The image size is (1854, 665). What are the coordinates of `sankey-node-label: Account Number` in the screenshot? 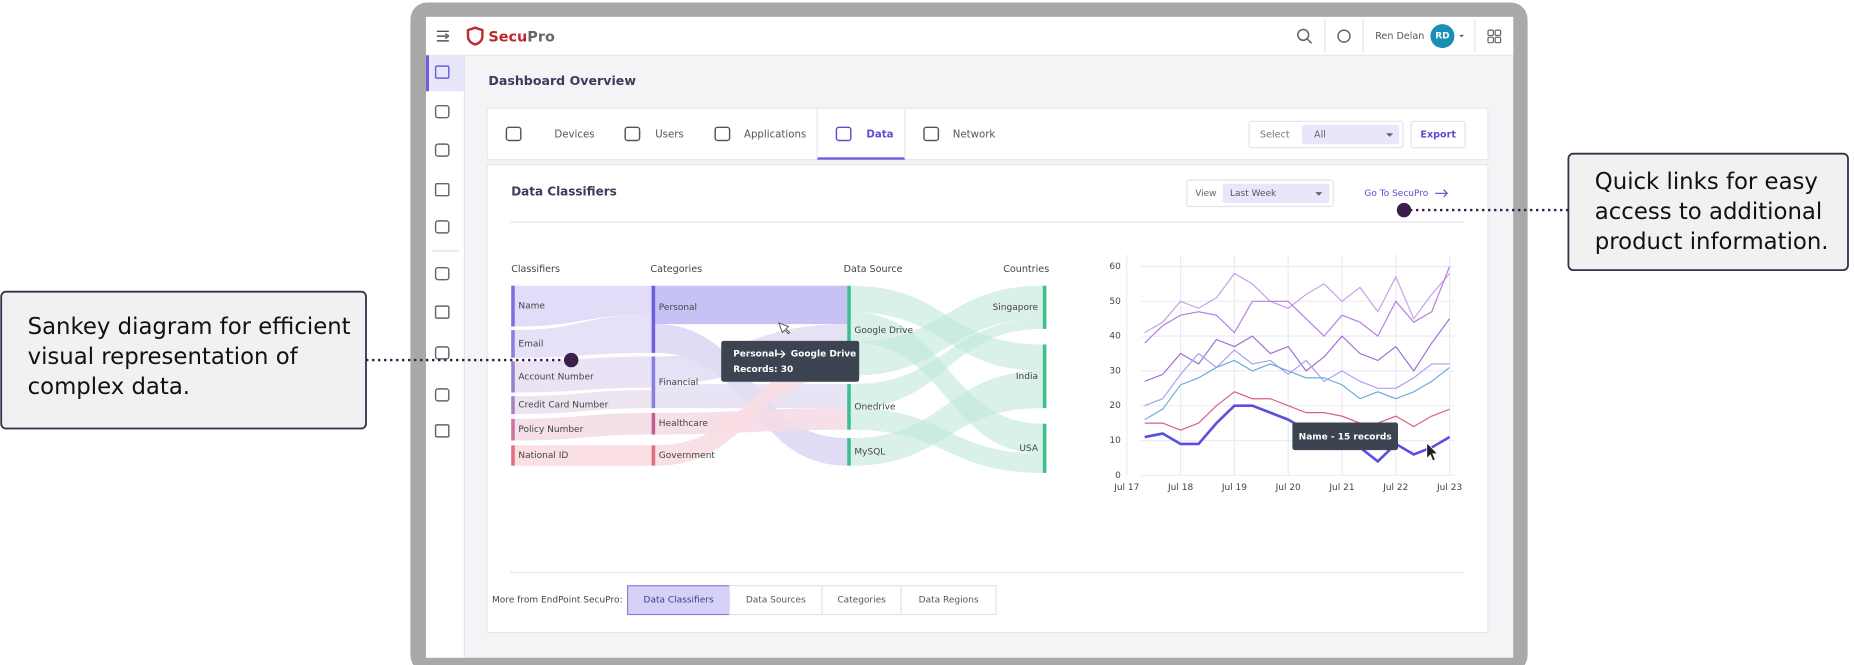 It's located at (556, 377).